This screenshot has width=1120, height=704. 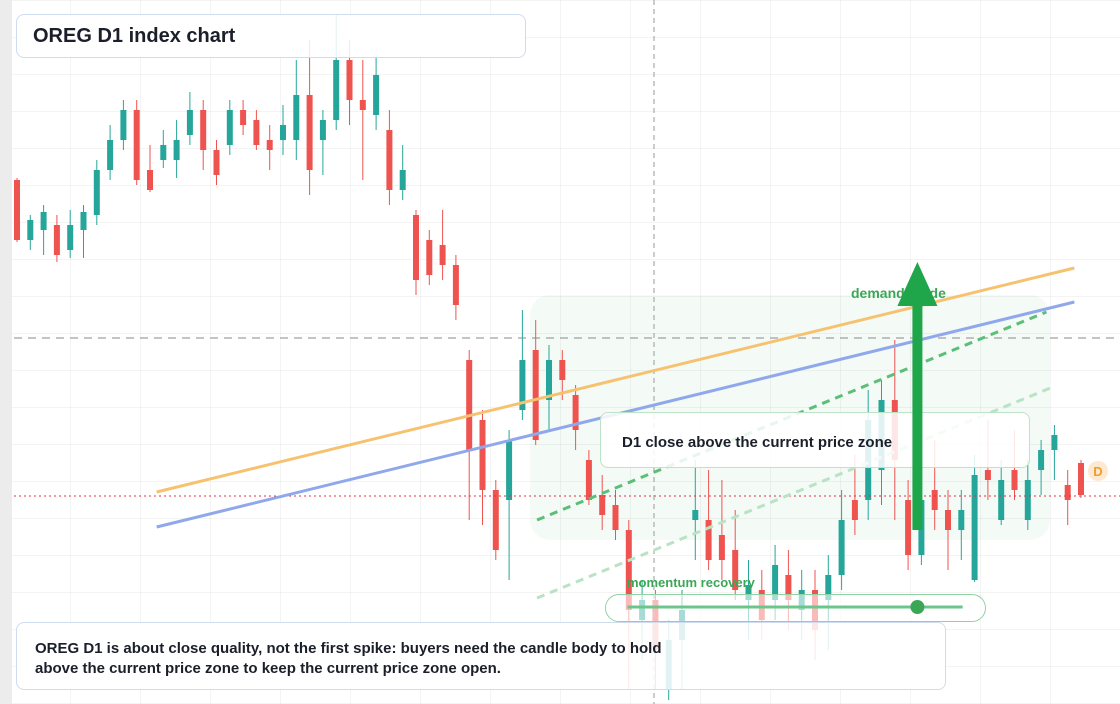 What do you see at coordinates (757, 442) in the screenshot?
I see `zone-label: D1 close above the current price zone` at bounding box center [757, 442].